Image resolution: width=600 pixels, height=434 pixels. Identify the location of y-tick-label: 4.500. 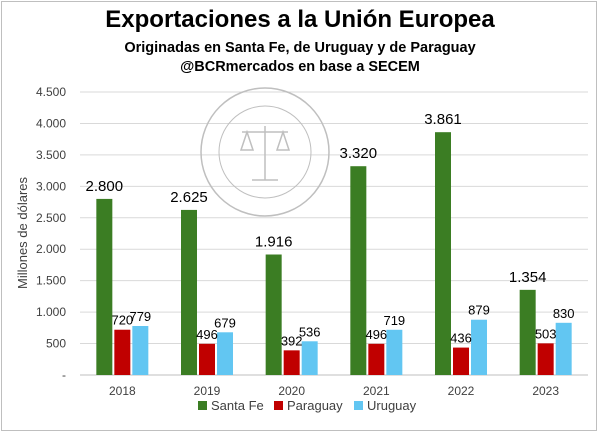
(51, 92).